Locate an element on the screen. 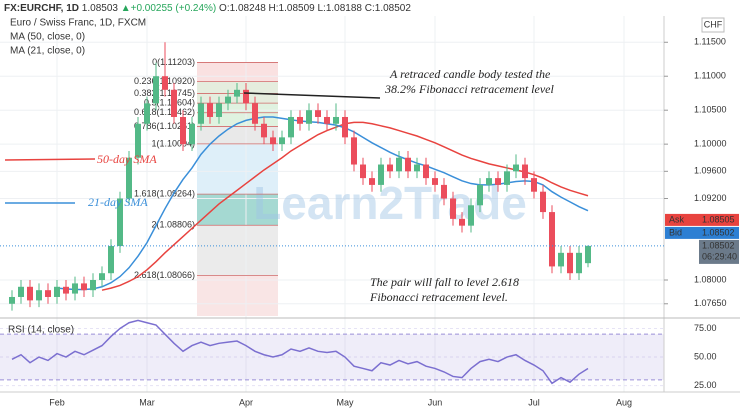 The width and height of the screenshot is (740, 416). y-tick-label: 1.07650 is located at coordinates (710, 303).